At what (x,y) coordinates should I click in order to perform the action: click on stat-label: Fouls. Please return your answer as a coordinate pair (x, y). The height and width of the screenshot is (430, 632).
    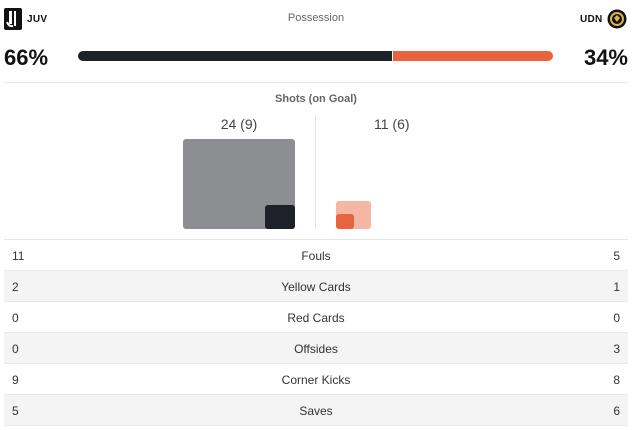
    Looking at the image, I should click on (316, 256).